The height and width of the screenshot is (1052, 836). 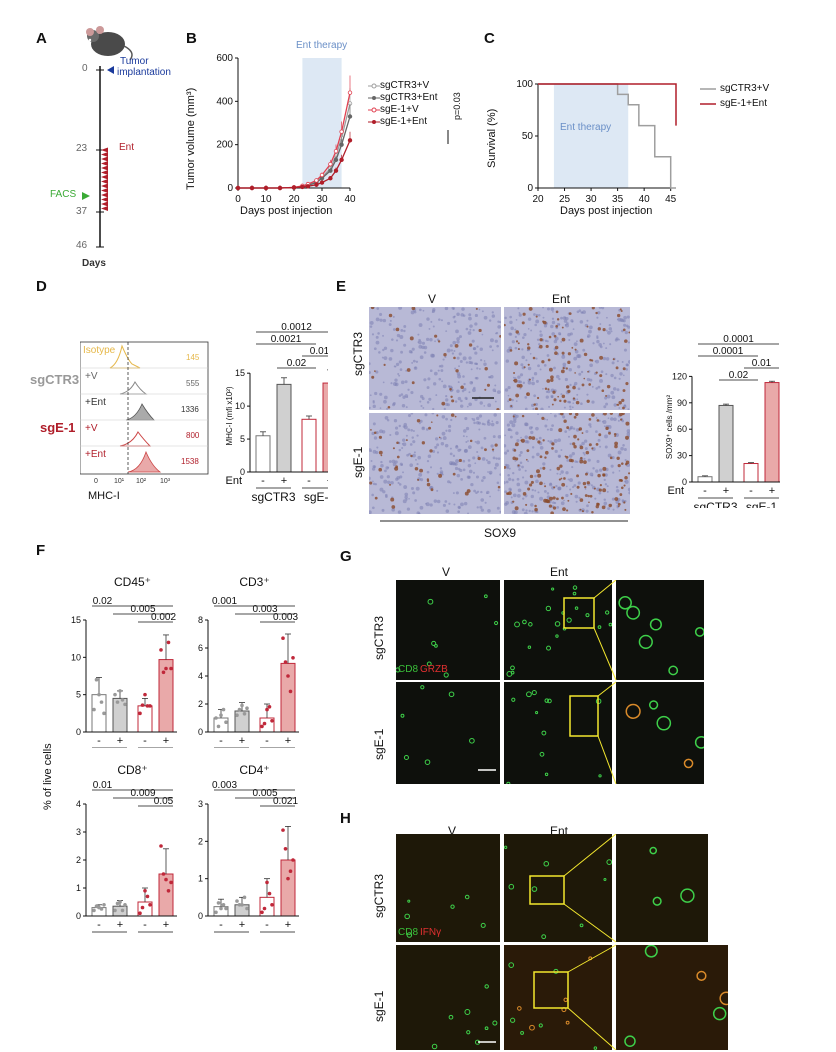 I want to click on xtick: 10², so click(x=141, y=481).